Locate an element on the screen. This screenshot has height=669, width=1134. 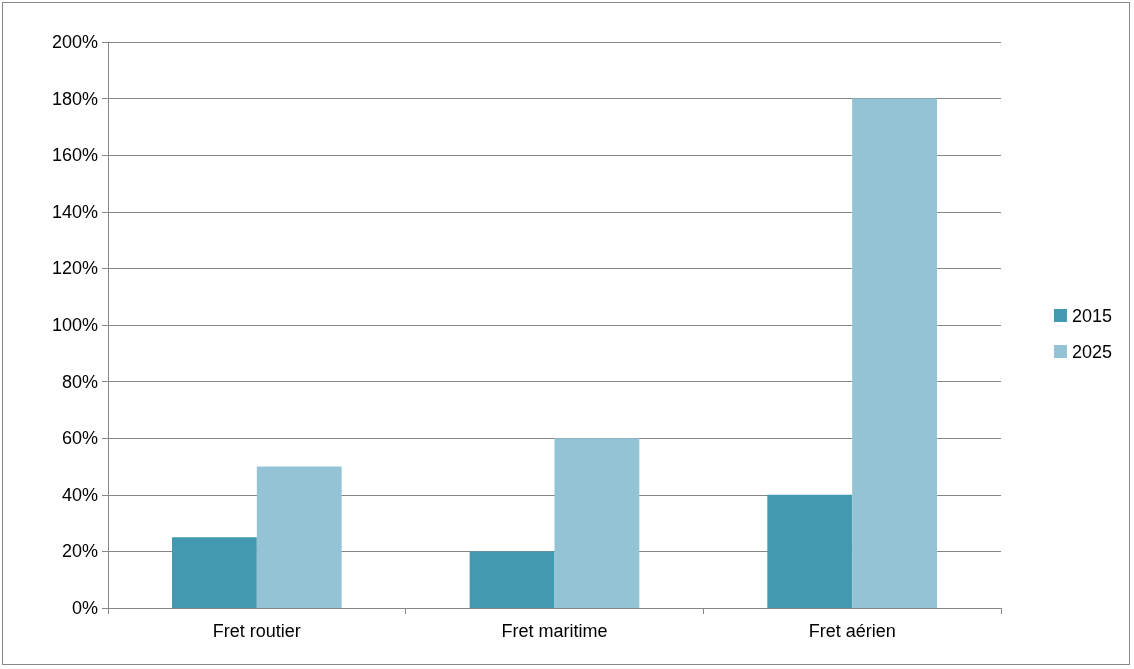
x-tick-label: Fret routier is located at coordinates (256, 631).